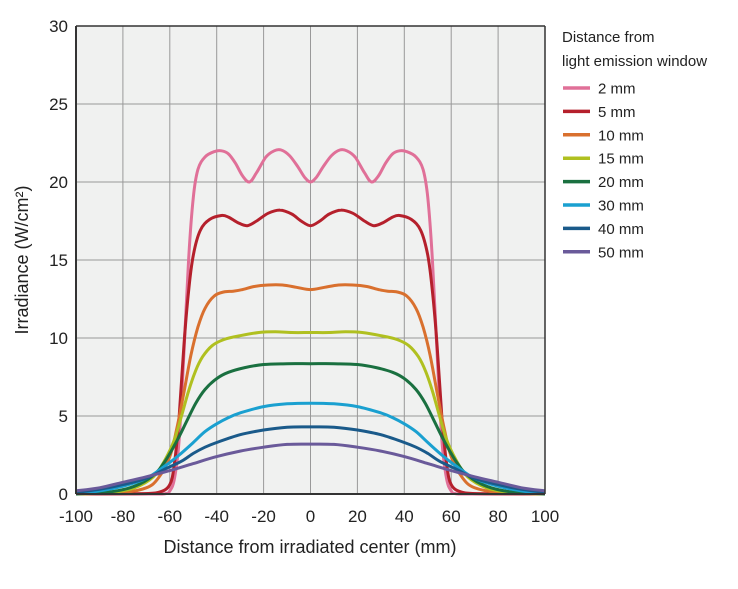 The image size is (738, 589). Describe the element at coordinates (216, 516) in the screenshot. I see `x-tick-label: -40` at that location.